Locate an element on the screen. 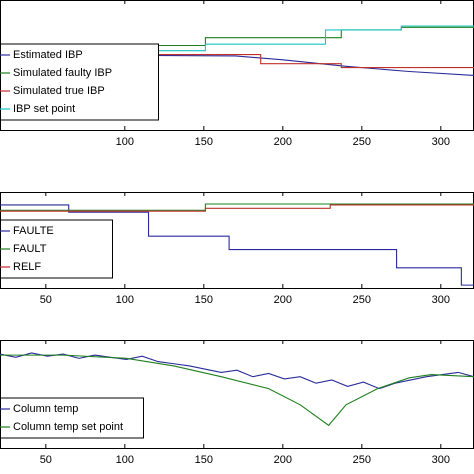 This screenshot has height=474, width=474. legend-label: IBP set point is located at coordinates (44, 109).